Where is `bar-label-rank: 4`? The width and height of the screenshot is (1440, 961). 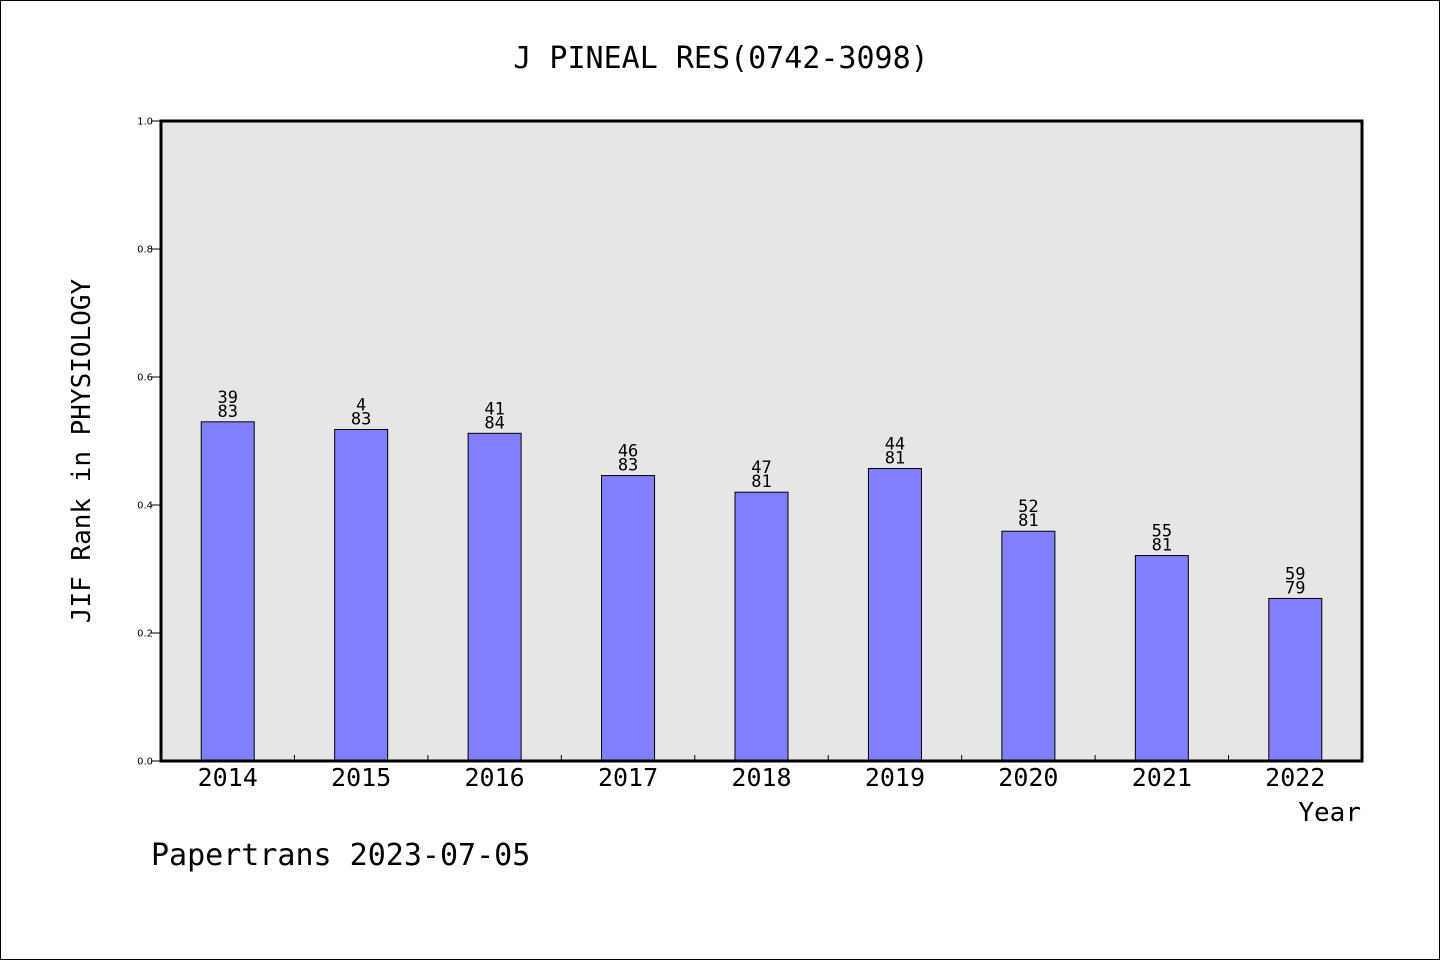
bar-label-rank: 4 is located at coordinates (361, 405).